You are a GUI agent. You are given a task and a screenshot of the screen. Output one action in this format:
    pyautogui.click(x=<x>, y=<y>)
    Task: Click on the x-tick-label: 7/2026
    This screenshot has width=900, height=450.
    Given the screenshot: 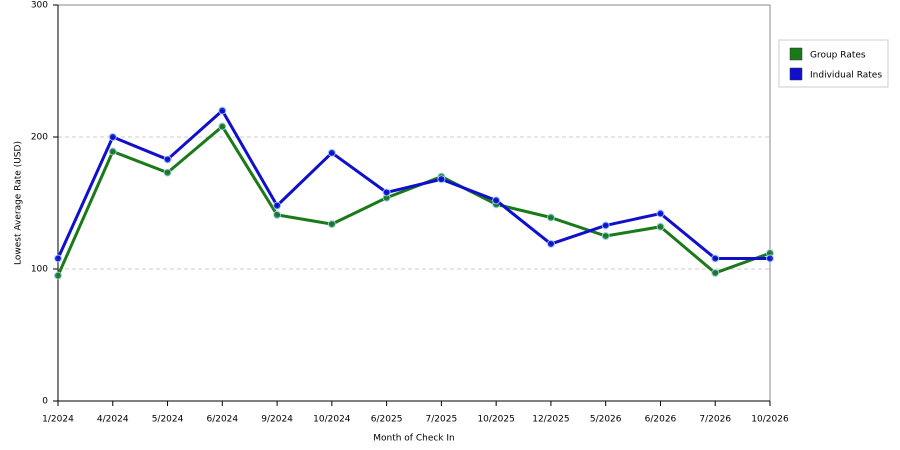 What is the action you would take?
    pyautogui.click(x=715, y=420)
    